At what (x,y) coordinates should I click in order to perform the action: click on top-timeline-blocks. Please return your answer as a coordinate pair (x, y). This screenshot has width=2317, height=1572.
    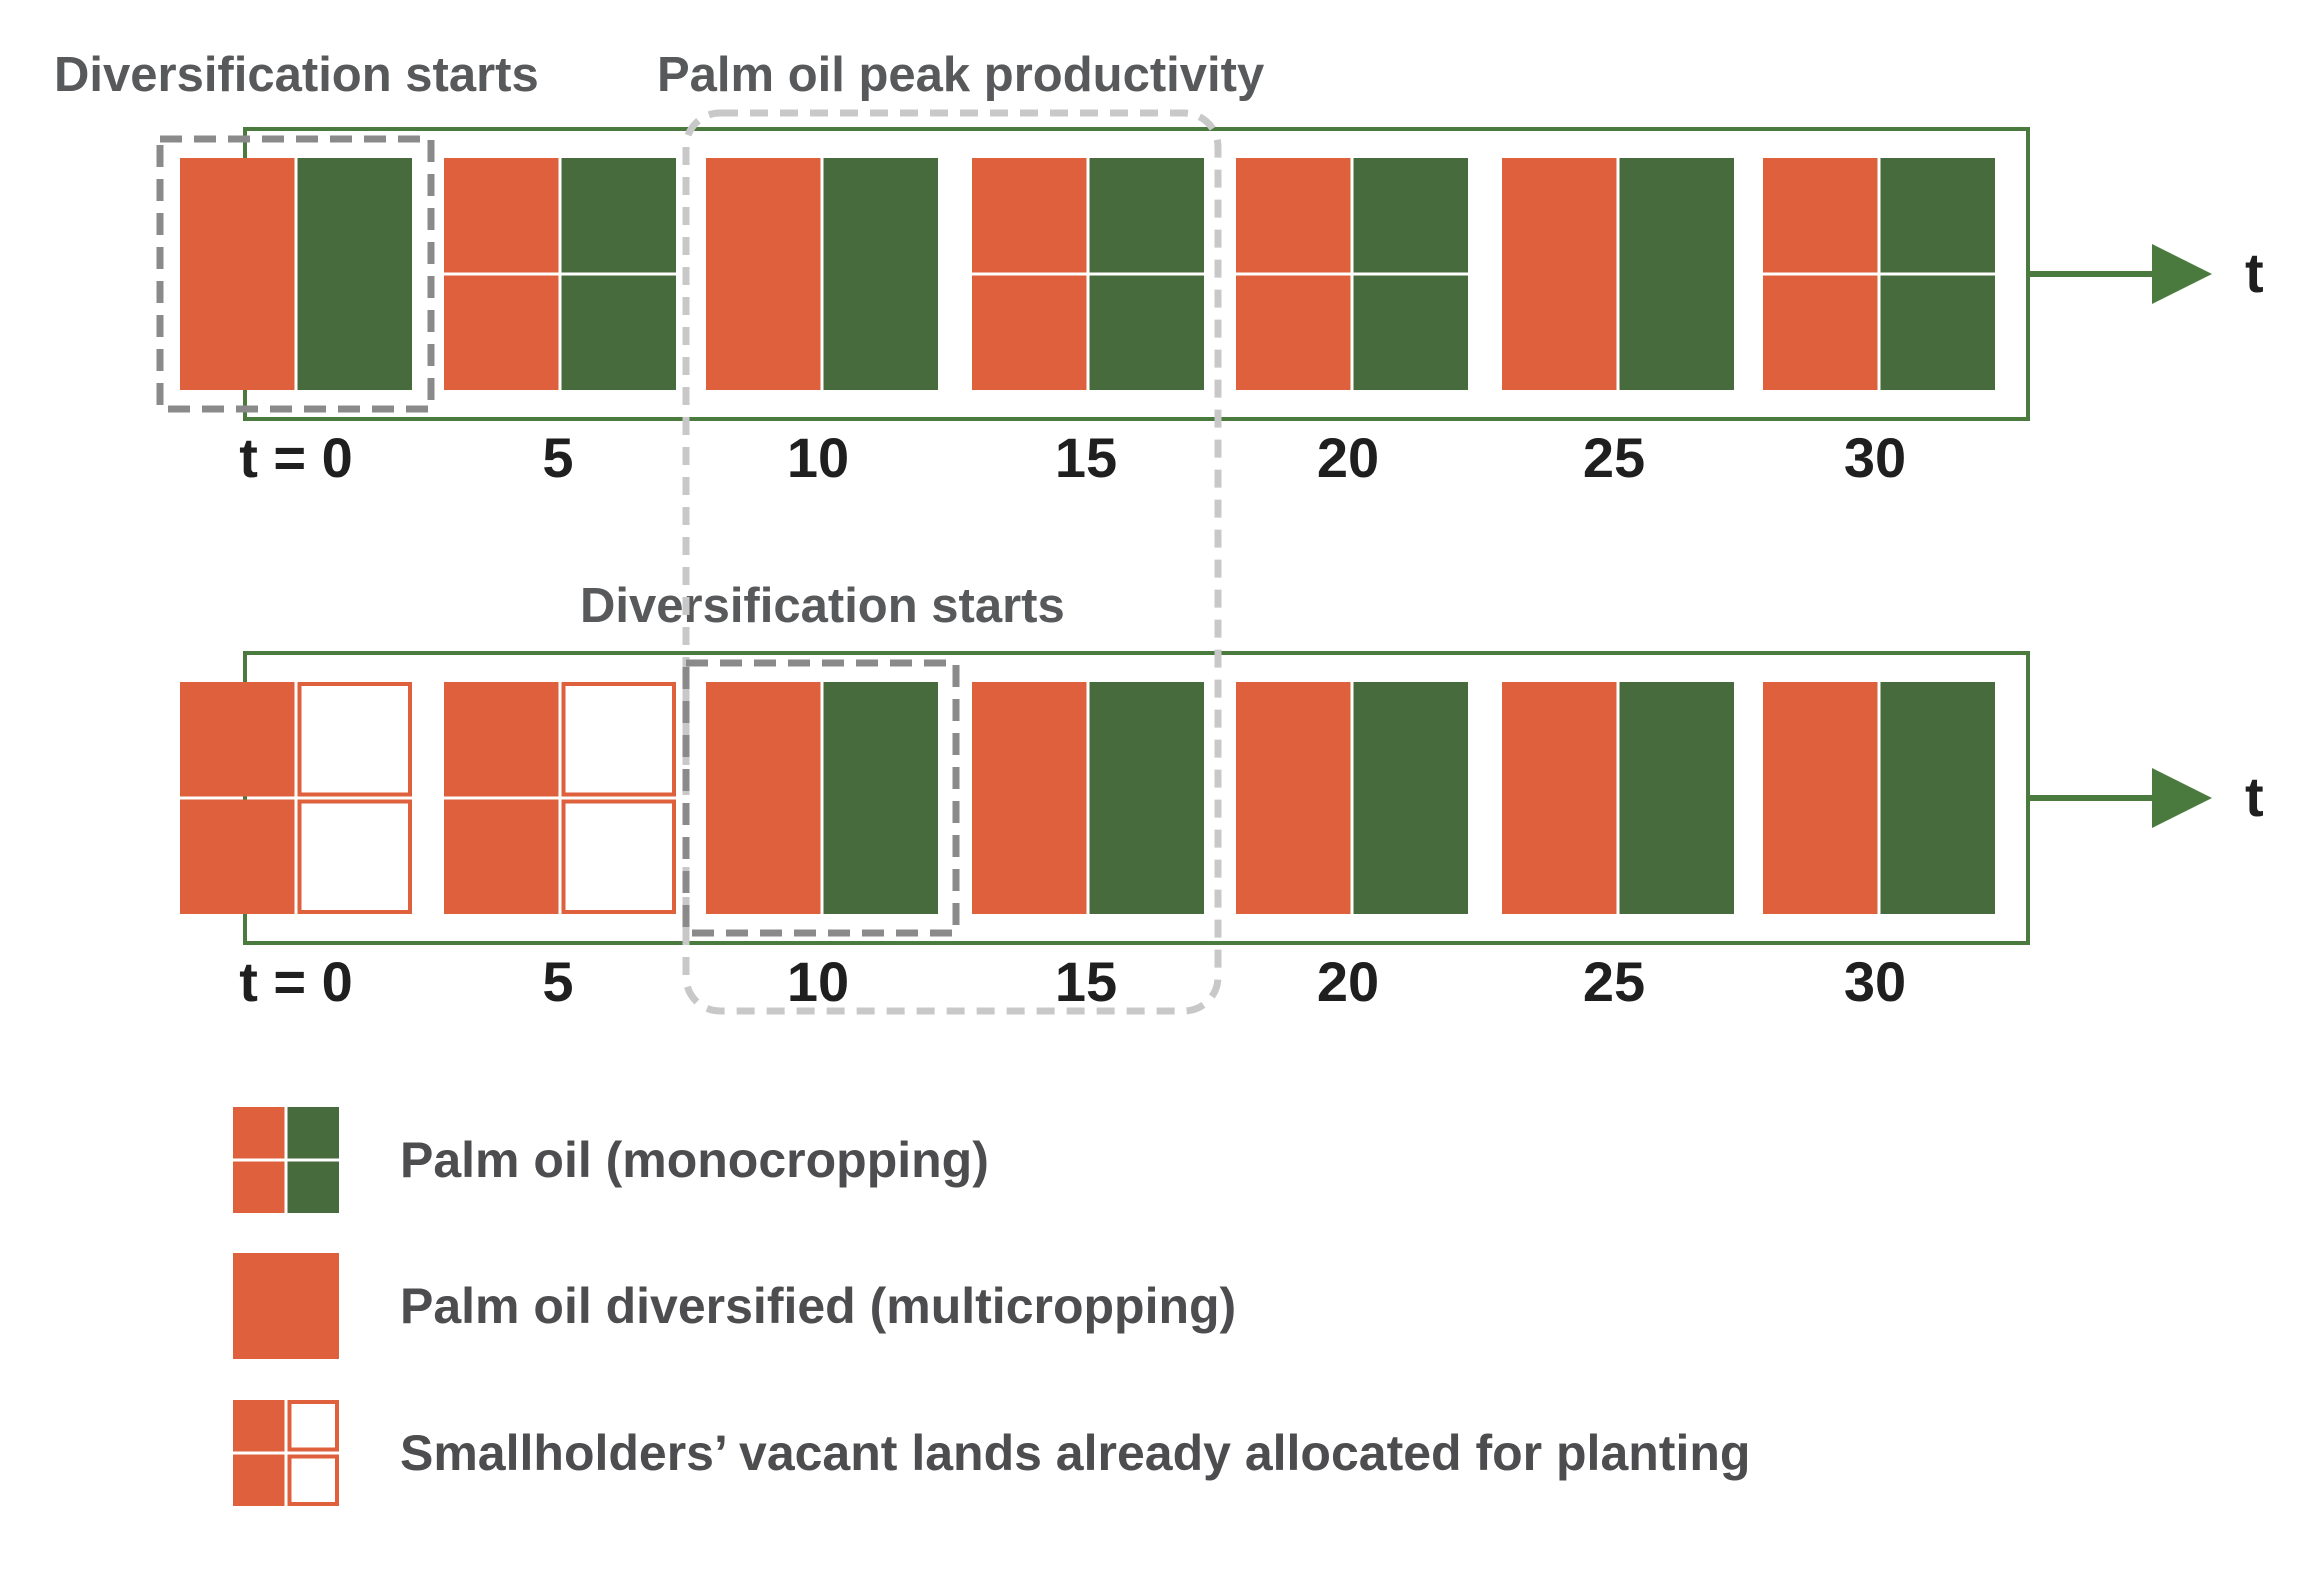
    Looking at the image, I should click on (1087, 274).